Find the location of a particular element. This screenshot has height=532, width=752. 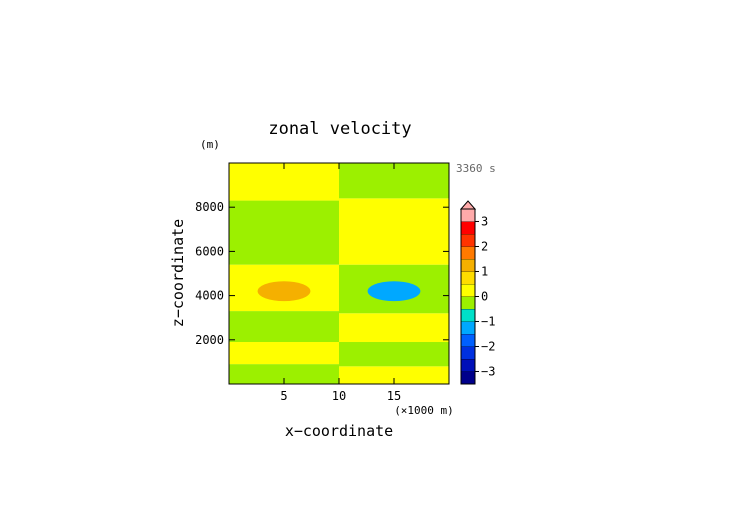

colorbar-tick-label: 2 is located at coordinates (484, 247).